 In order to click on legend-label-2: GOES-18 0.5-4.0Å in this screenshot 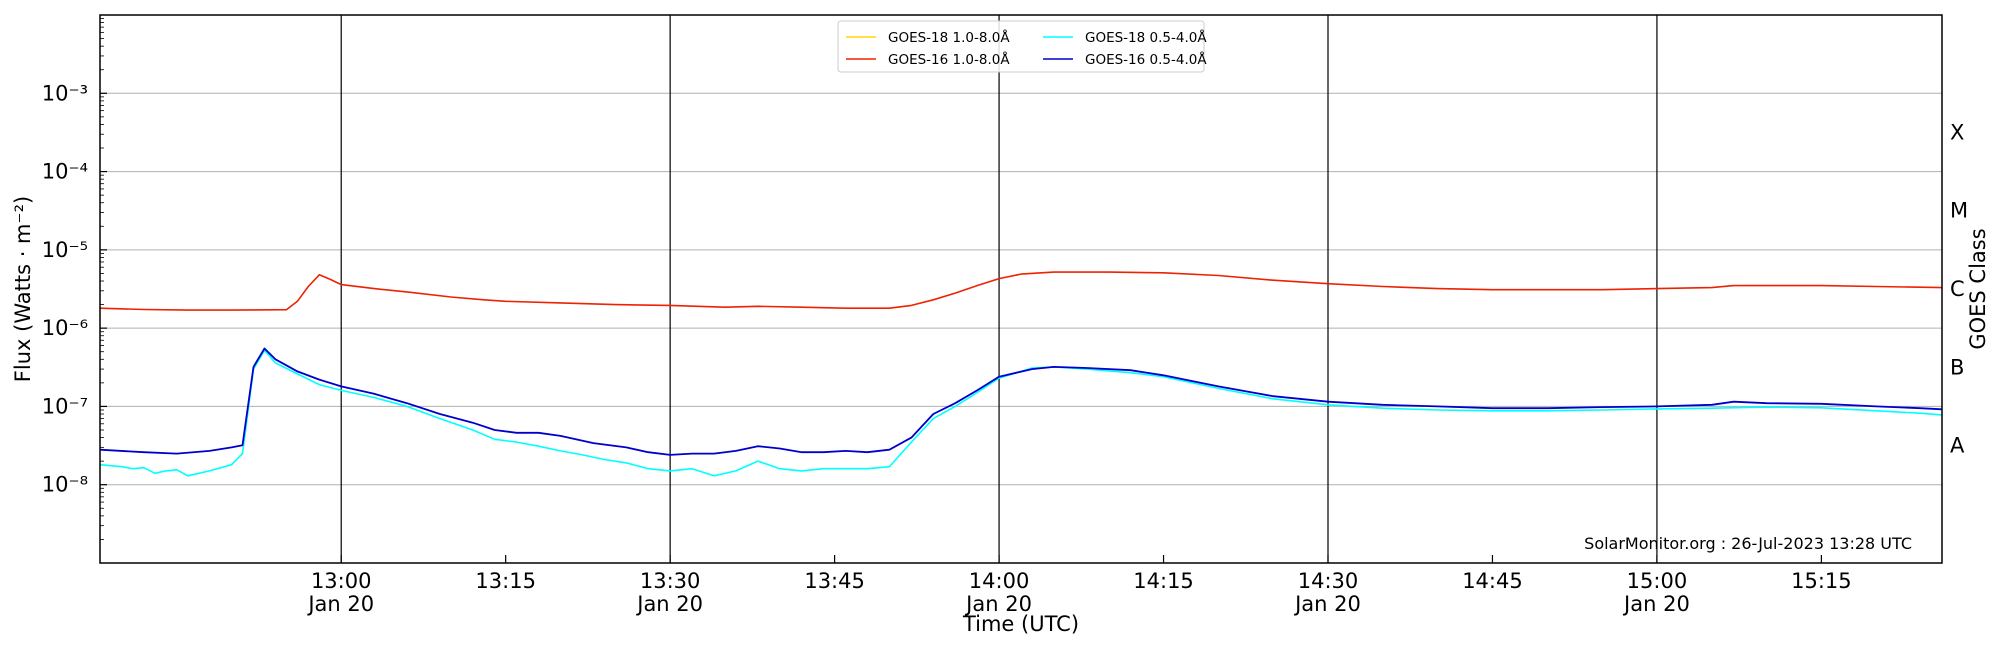, I will do `click(1146, 37)`.